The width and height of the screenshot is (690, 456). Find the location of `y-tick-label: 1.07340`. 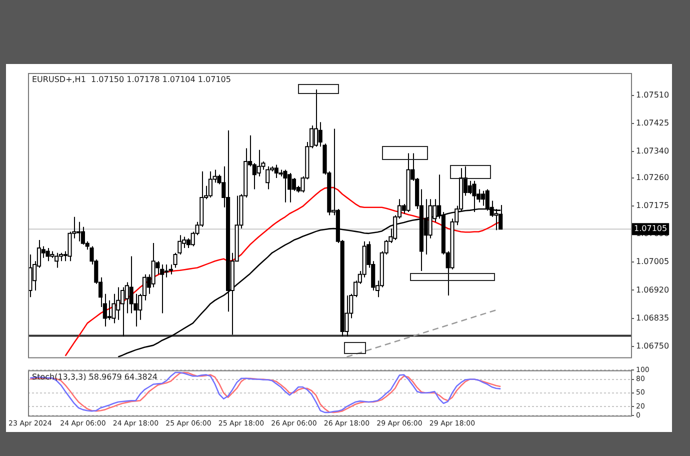

y-tick-label: 1.07340 is located at coordinates (653, 151).